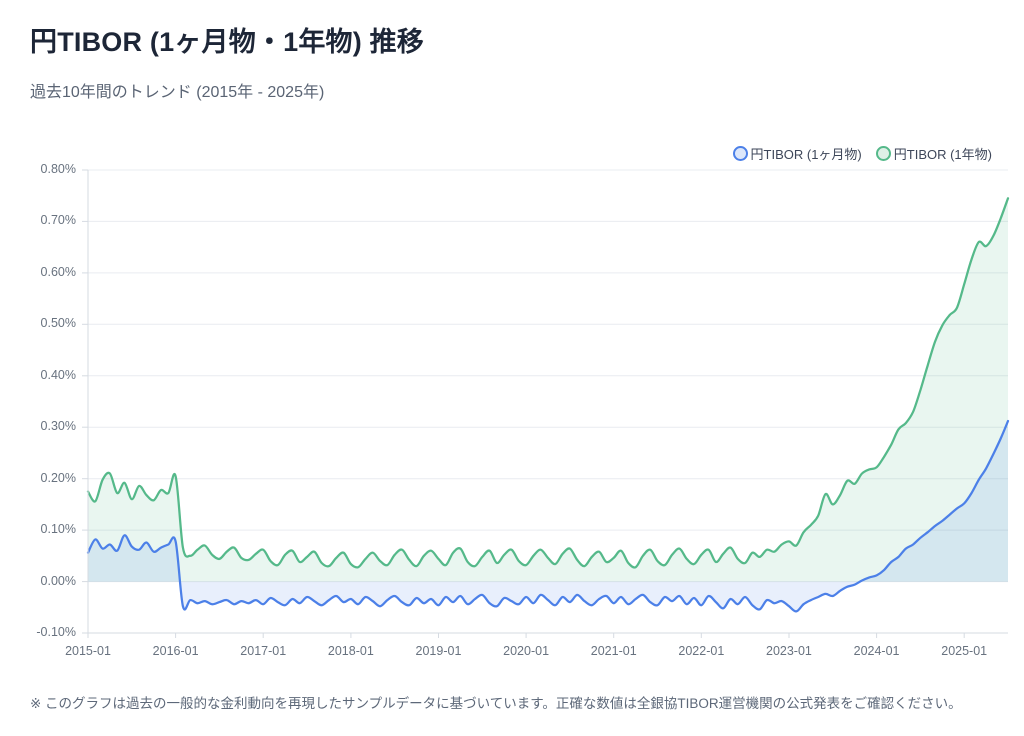  What do you see at coordinates (175, 651) in the screenshot?
I see `x-axis-label: 2016-01` at bounding box center [175, 651].